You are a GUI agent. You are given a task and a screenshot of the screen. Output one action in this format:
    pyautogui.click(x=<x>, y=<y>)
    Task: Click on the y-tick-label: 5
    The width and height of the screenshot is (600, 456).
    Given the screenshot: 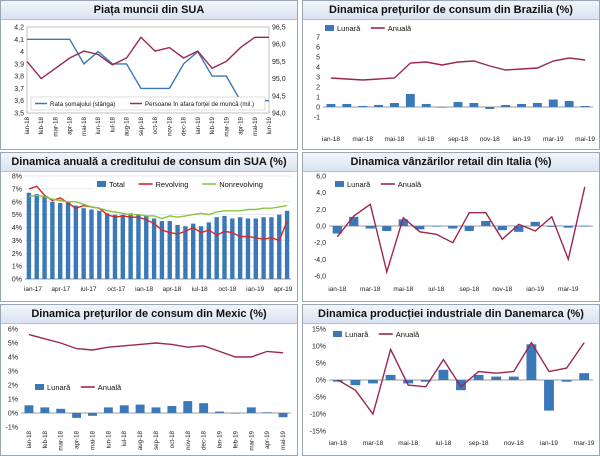 What is the action you would take?
    pyautogui.click(x=318, y=58)
    